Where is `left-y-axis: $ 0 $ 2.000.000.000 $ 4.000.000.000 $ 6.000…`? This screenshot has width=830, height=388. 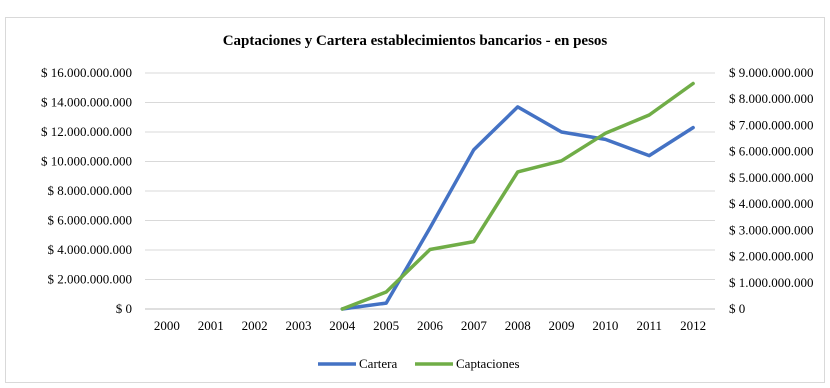 left-y-axis: $ 0 $ 2.000.000.000 $ 4.000.000.000 $ 6.000… is located at coordinates (86, 190).